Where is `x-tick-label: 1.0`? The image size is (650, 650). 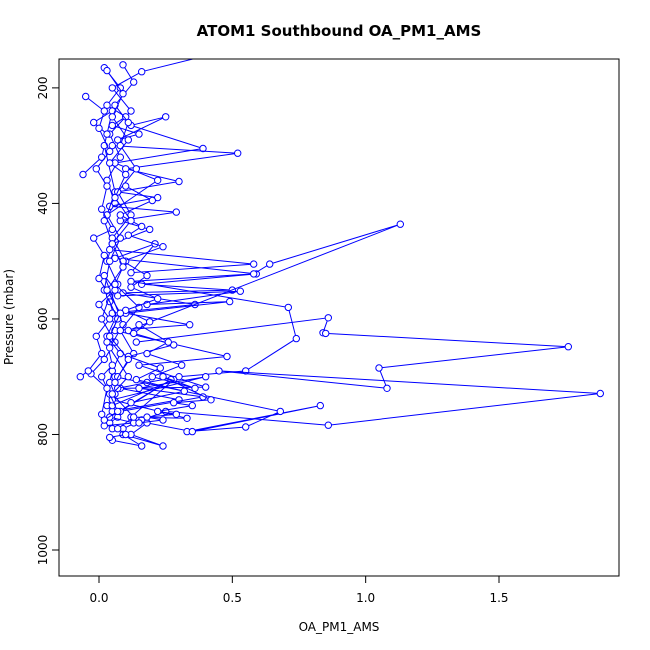
x-tick-label: 1.0 is located at coordinates (365, 598).